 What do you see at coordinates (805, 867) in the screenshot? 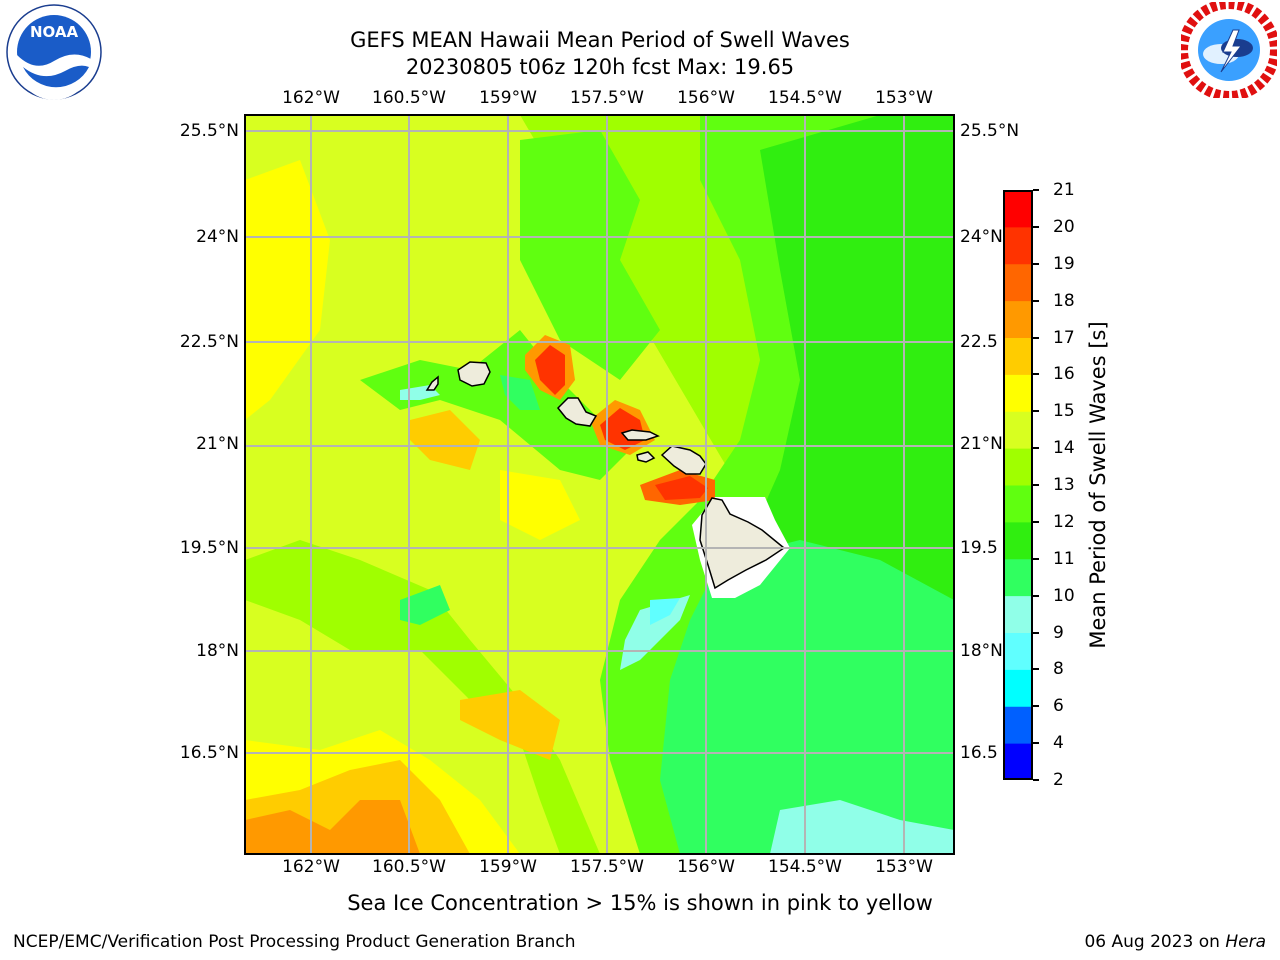
I see `lon-label-bottom: 154.5°W` at bounding box center [805, 867].